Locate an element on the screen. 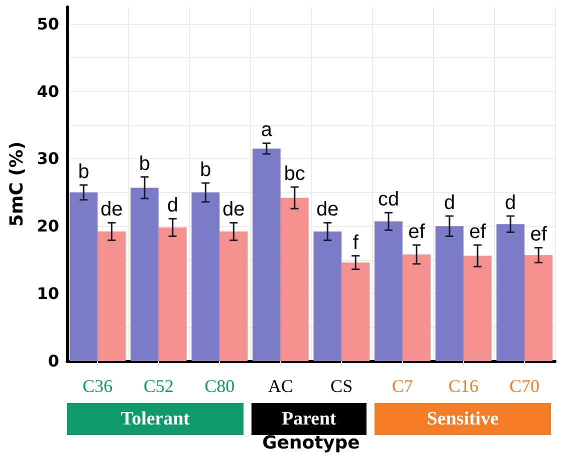 Image resolution: width=564 pixels, height=457 pixels. y-tick-label: 10 is located at coordinates (48, 294).